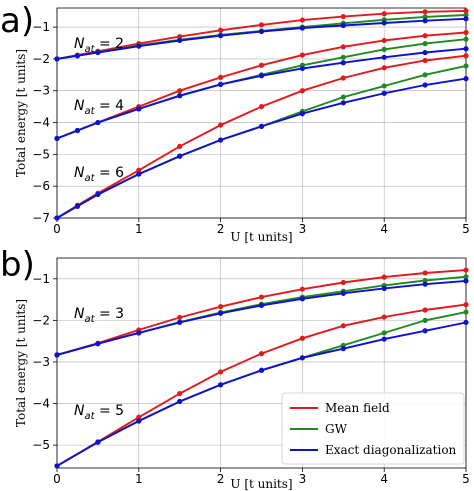 This screenshot has width=474, height=491. What do you see at coordinates (99, 45) in the screenshot?
I see `panel-a-natoms-annotation: Nat = 2` at bounding box center [99, 45].